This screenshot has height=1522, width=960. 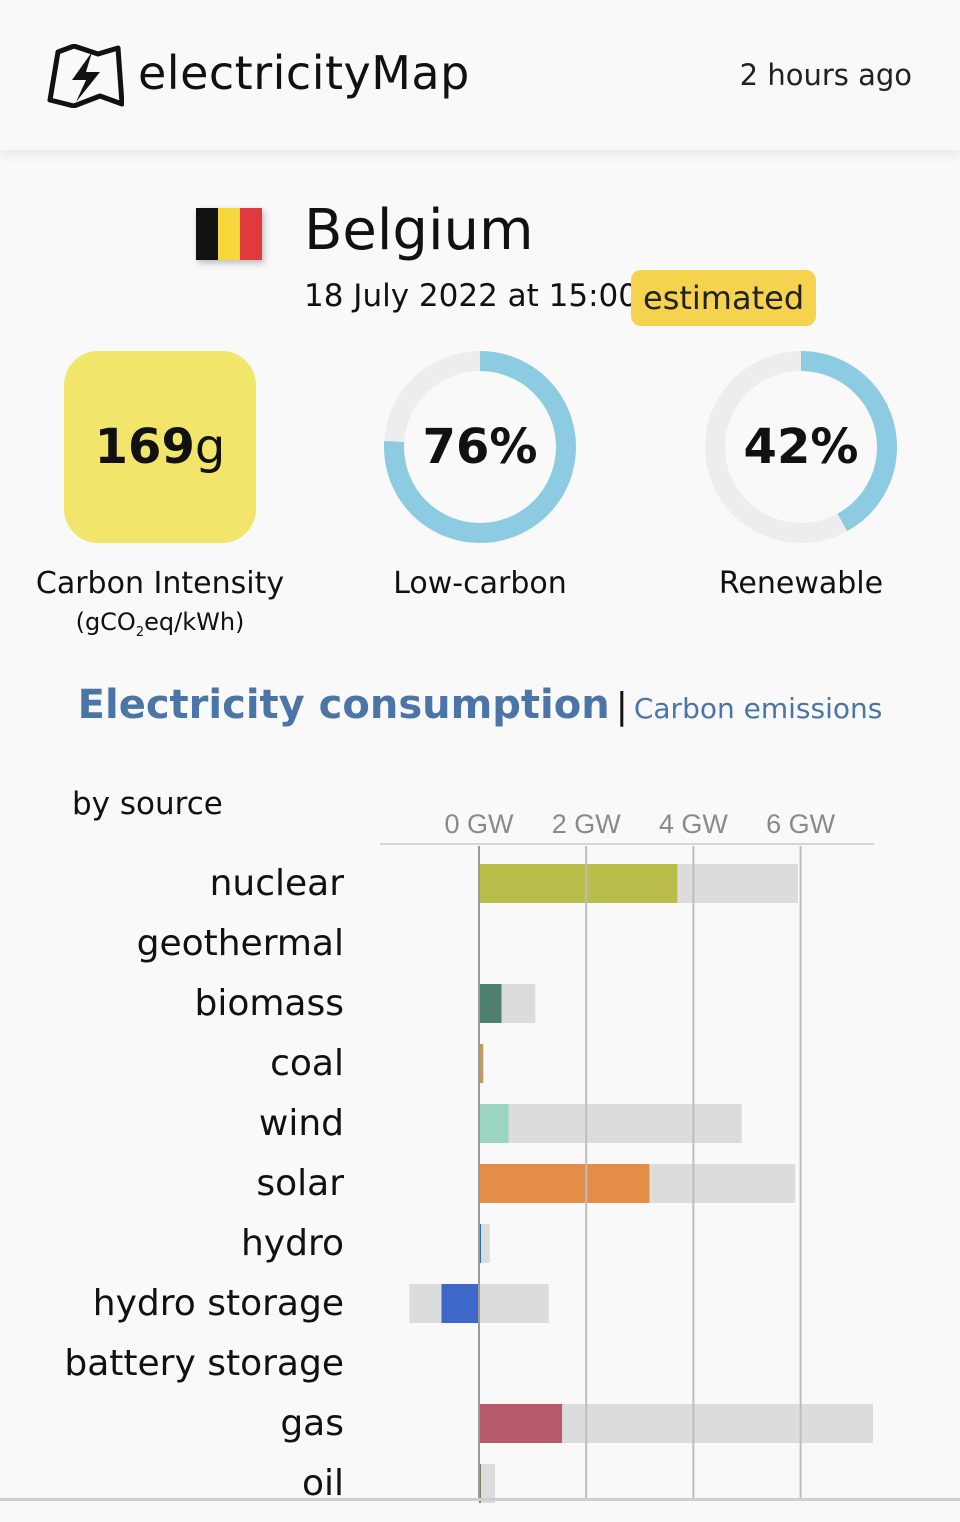 I want to click on carbon-intensity-unit-label: (gCO2eq/kWh), so click(x=160, y=624).